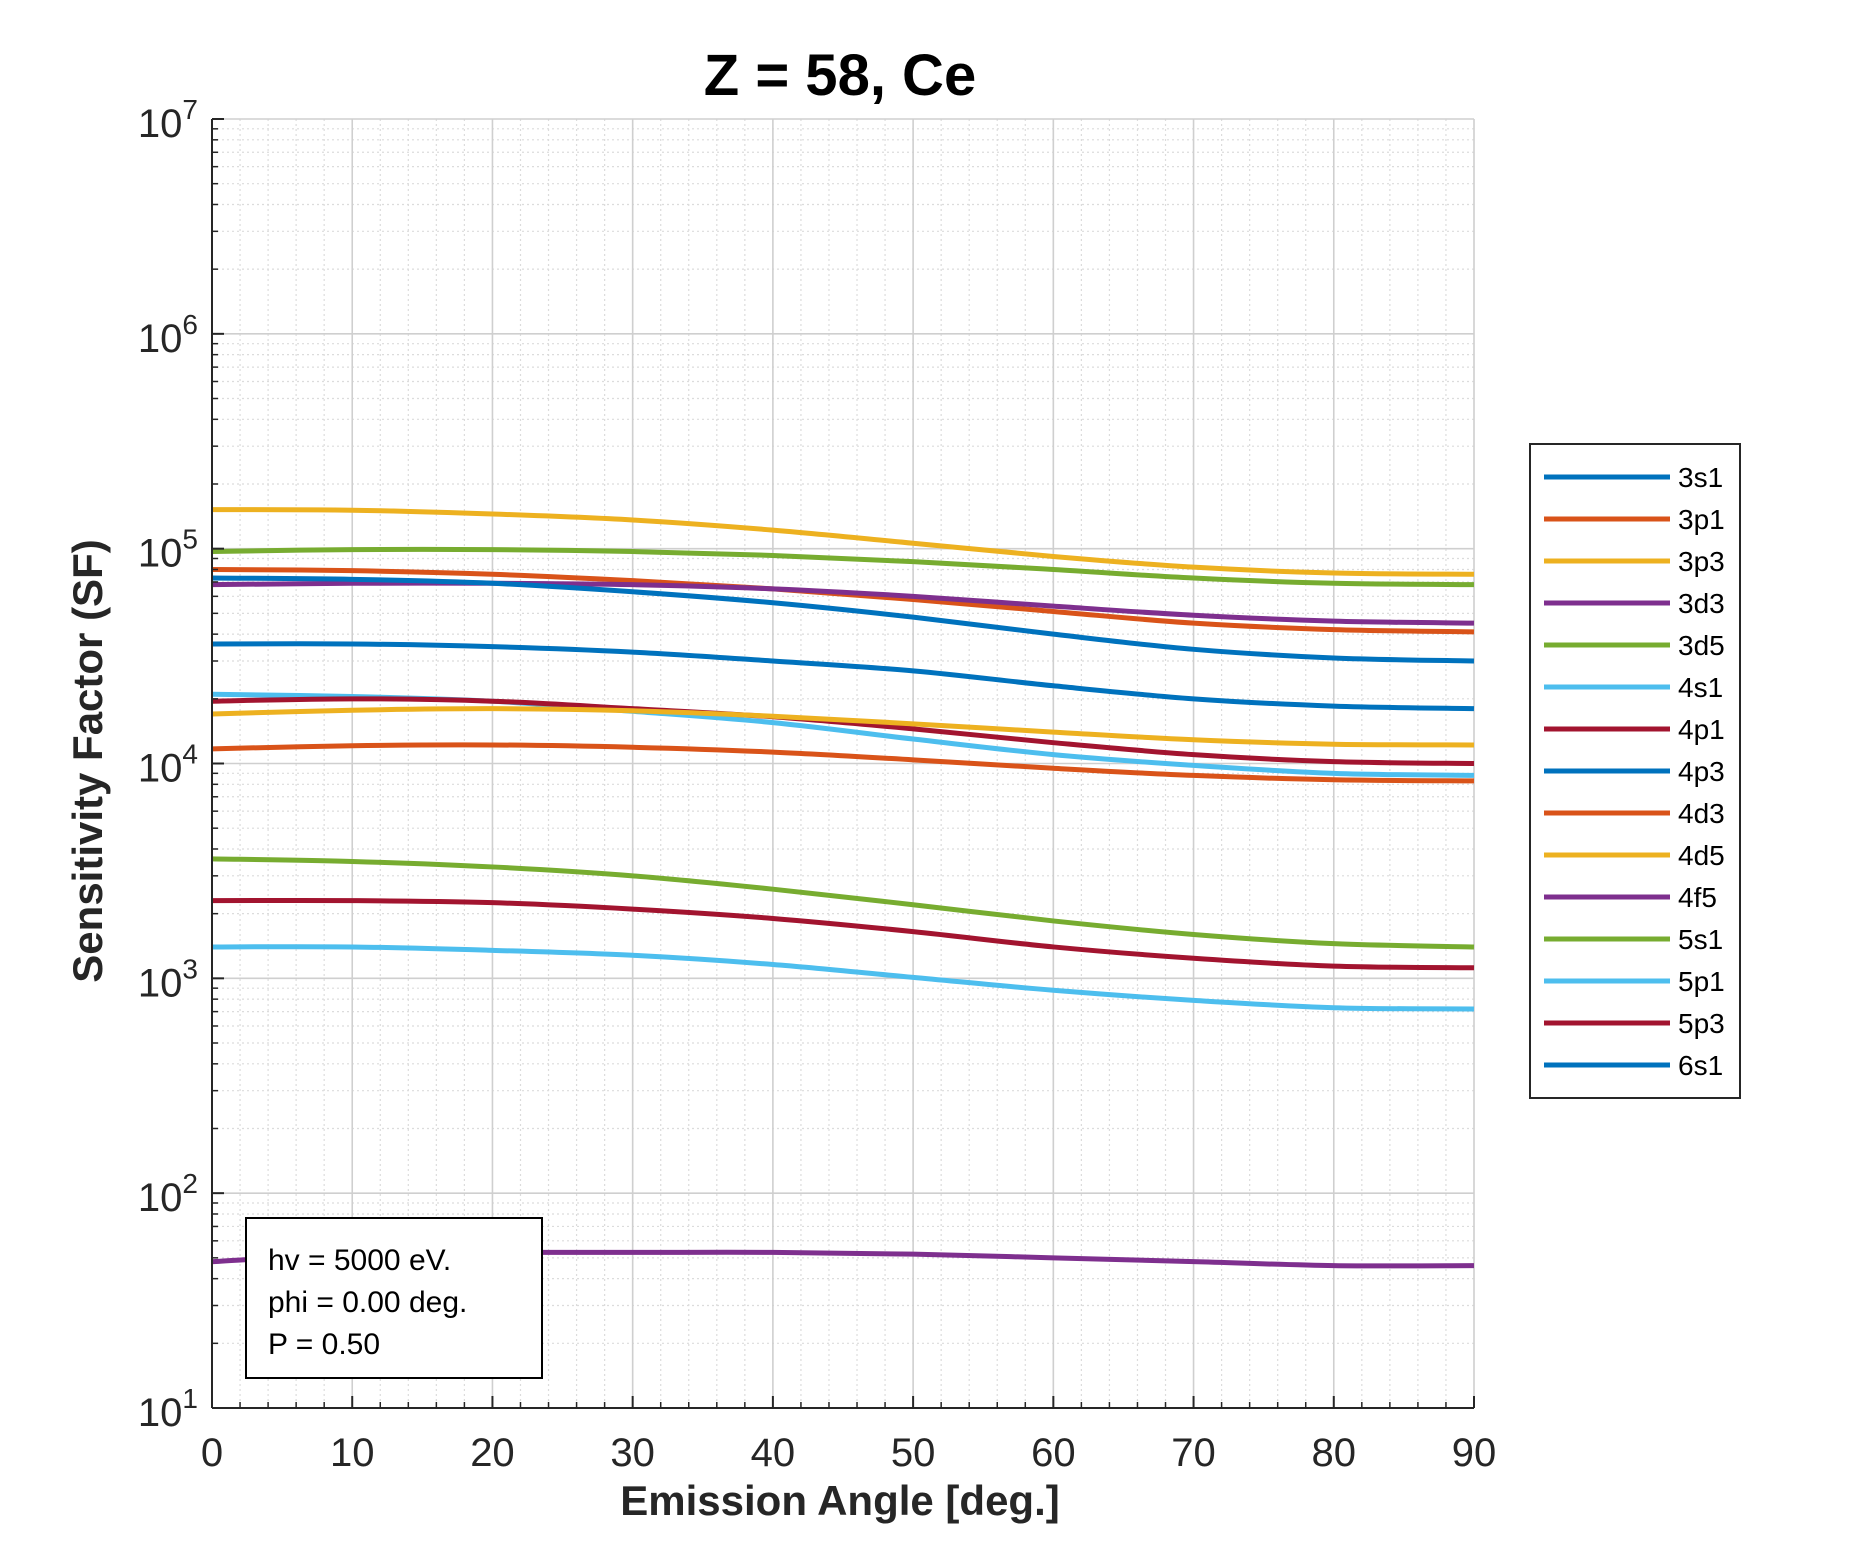 This screenshot has height=1568, width=1875. Describe the element at coordinates (843, 567) in the screenshot. I see `series-line-3d5` at that location.